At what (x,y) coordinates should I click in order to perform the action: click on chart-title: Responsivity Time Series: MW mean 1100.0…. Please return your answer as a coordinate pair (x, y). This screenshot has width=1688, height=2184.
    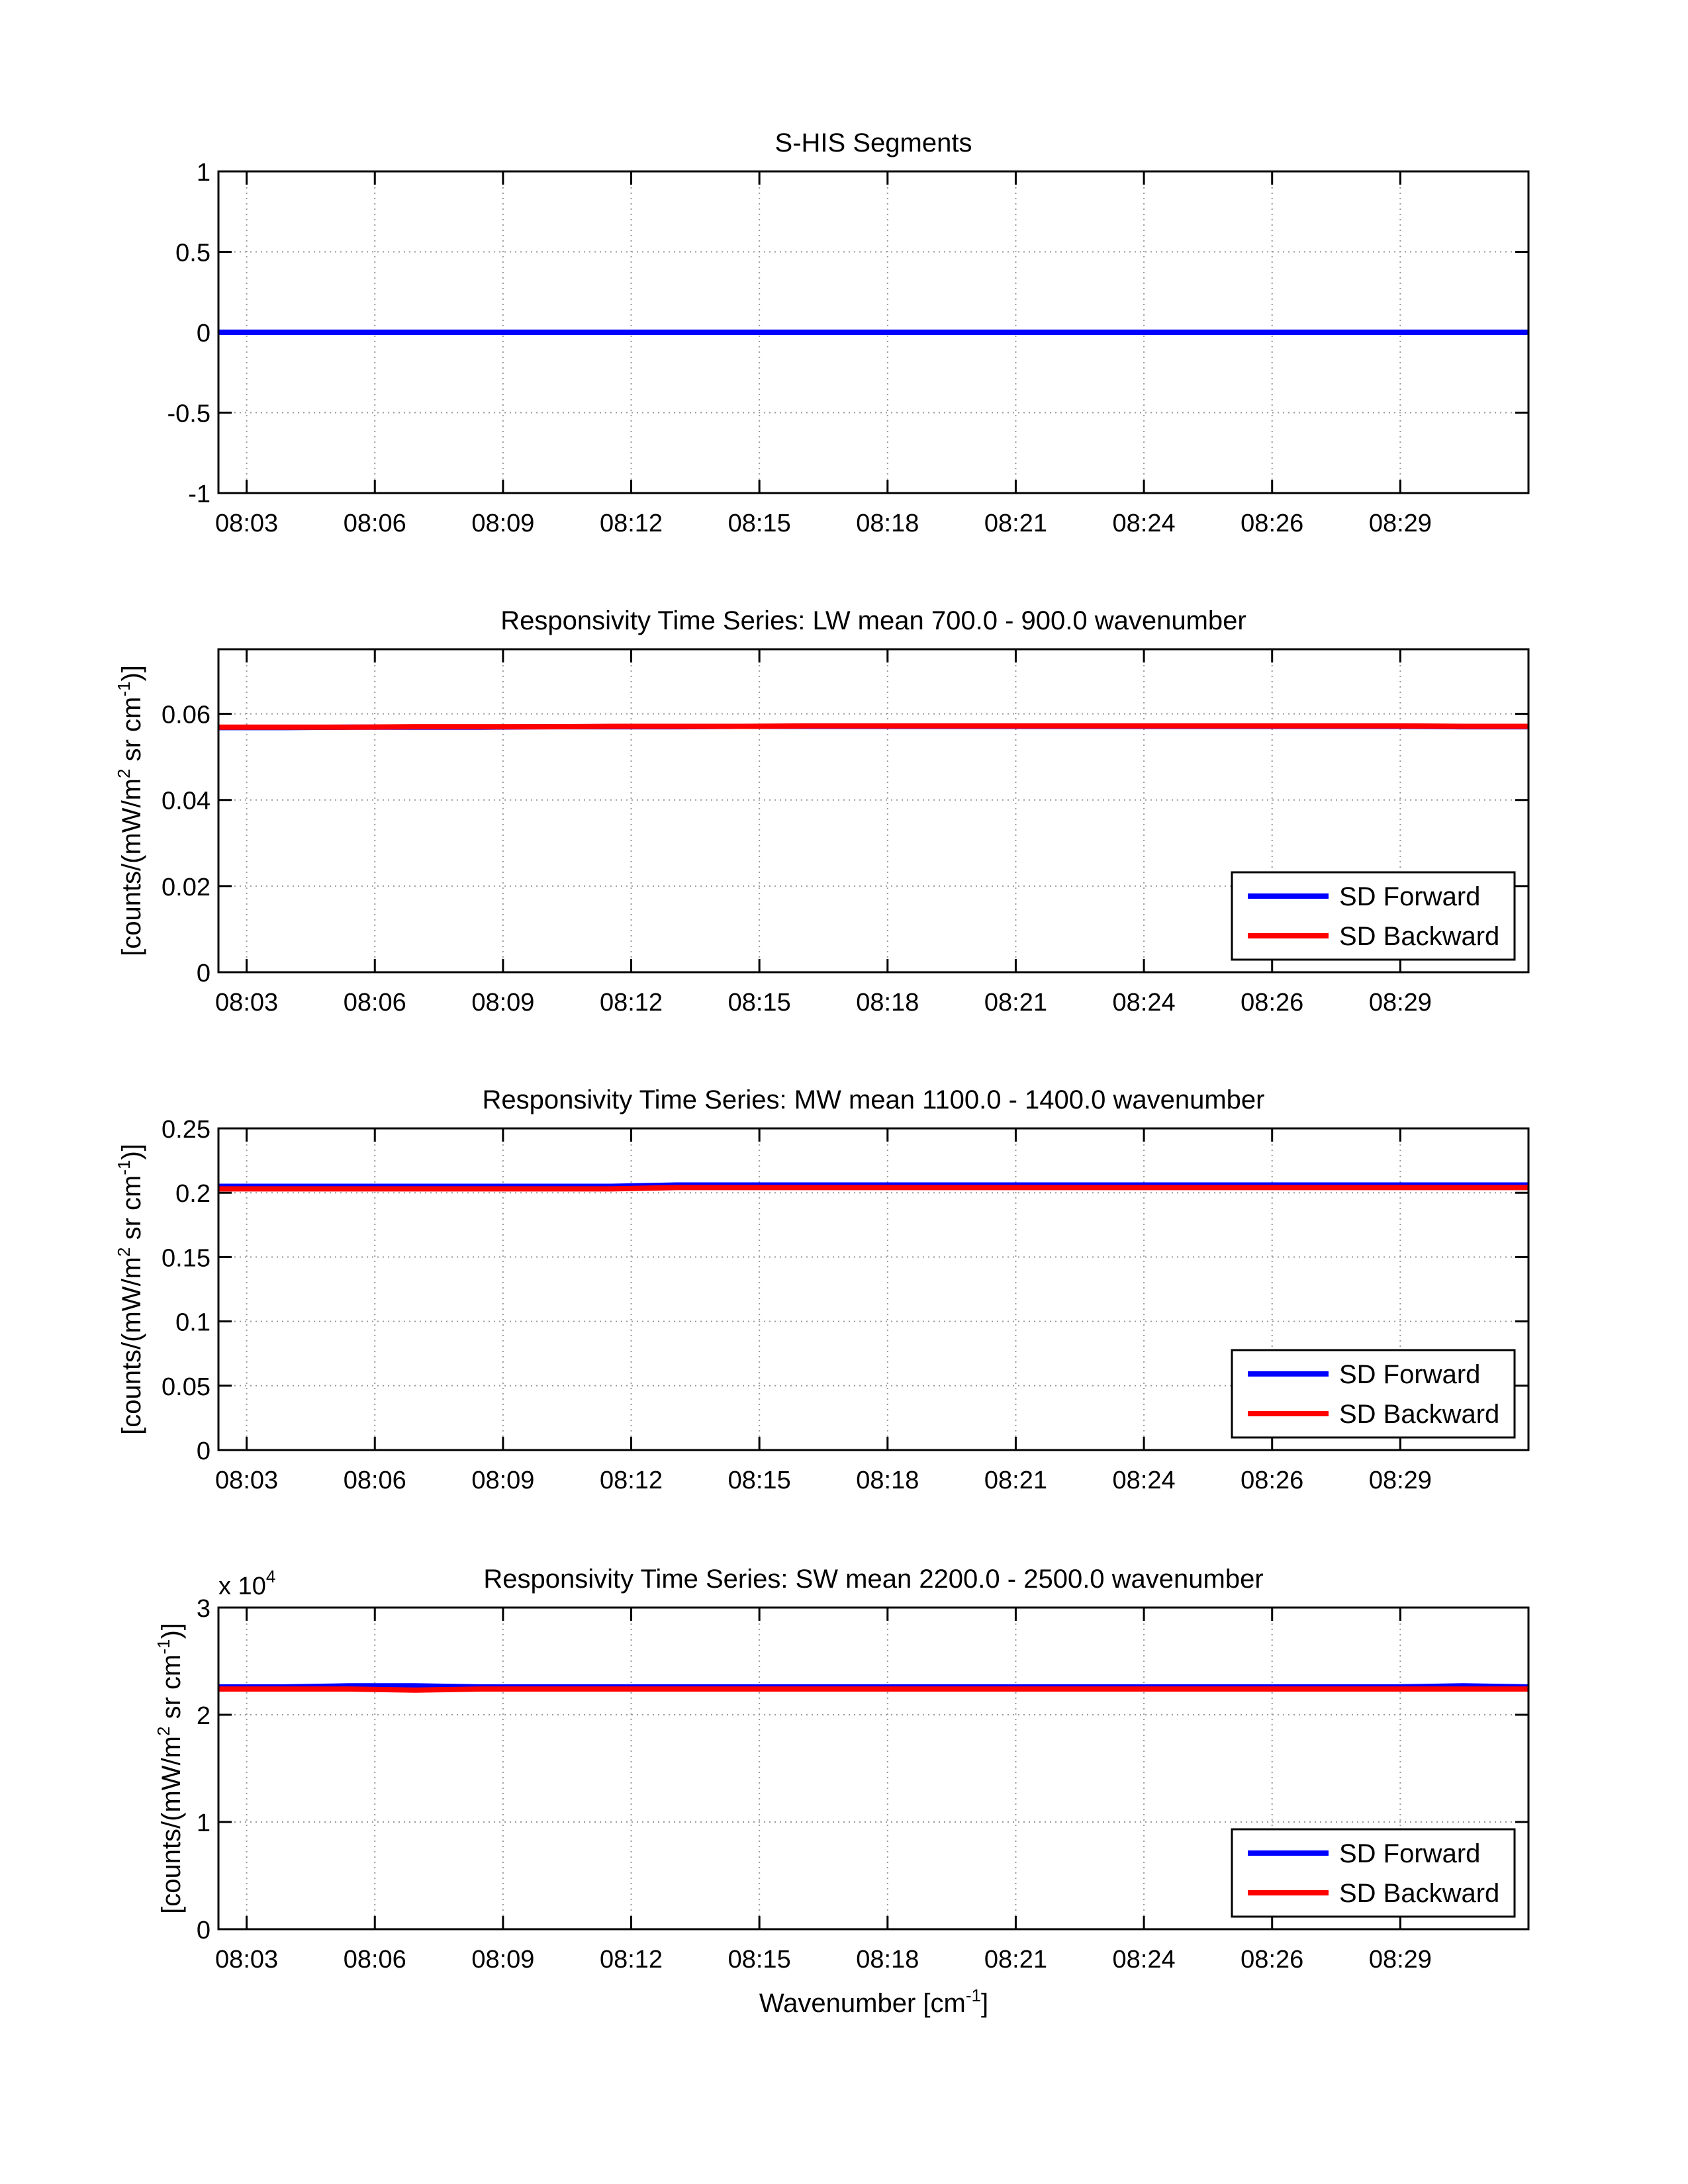
    Looking at the image, I should click on (873, 1100).